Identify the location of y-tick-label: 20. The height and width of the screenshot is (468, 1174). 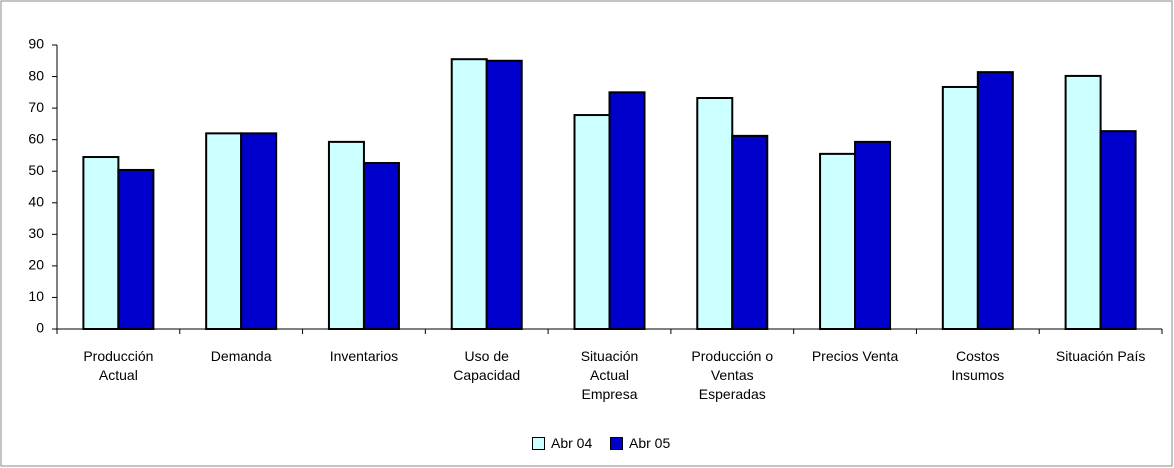
(36, 265).